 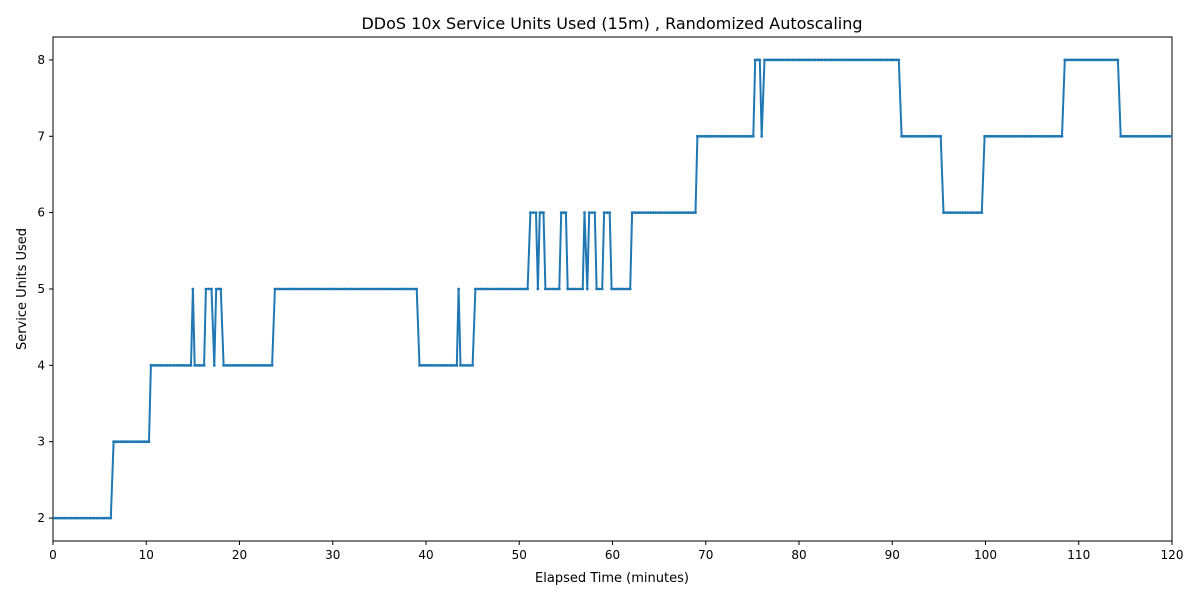 What do you see at coordinates (612, 578) in the screenshot?
I see `x-axis-title: Elapsed Time (minutes)` at bounding box center [612, 578].